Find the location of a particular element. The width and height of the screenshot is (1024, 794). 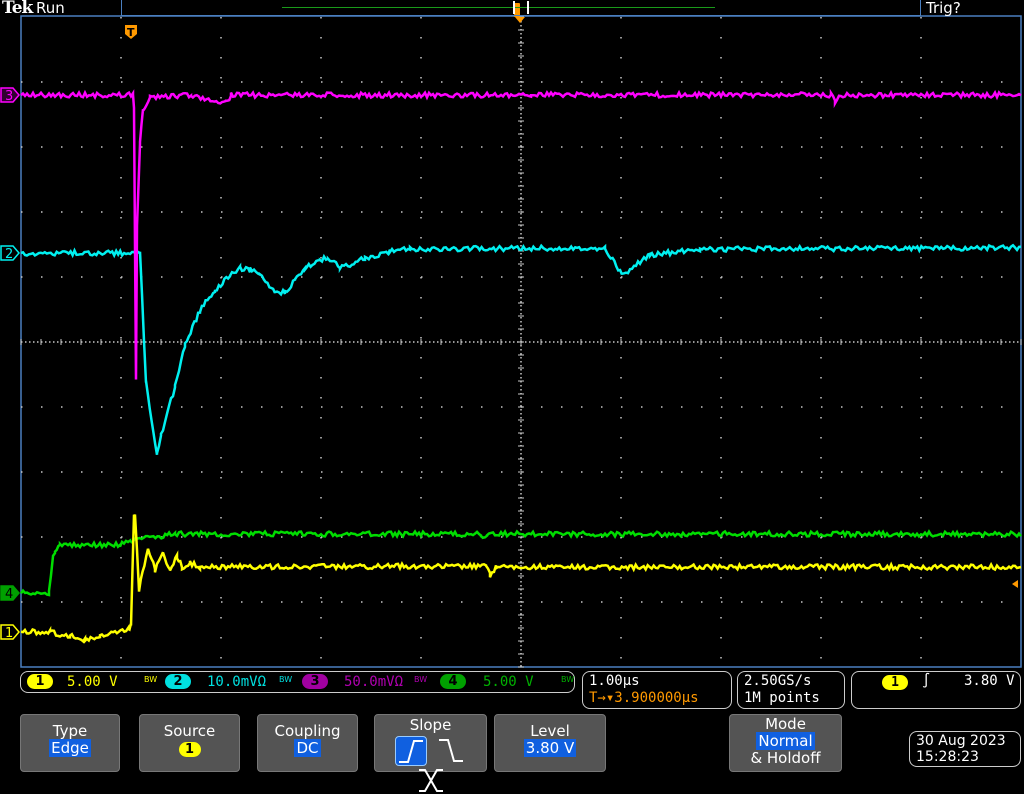

sample-rate: 2.50GS/s is located at coordinates (778, 681).